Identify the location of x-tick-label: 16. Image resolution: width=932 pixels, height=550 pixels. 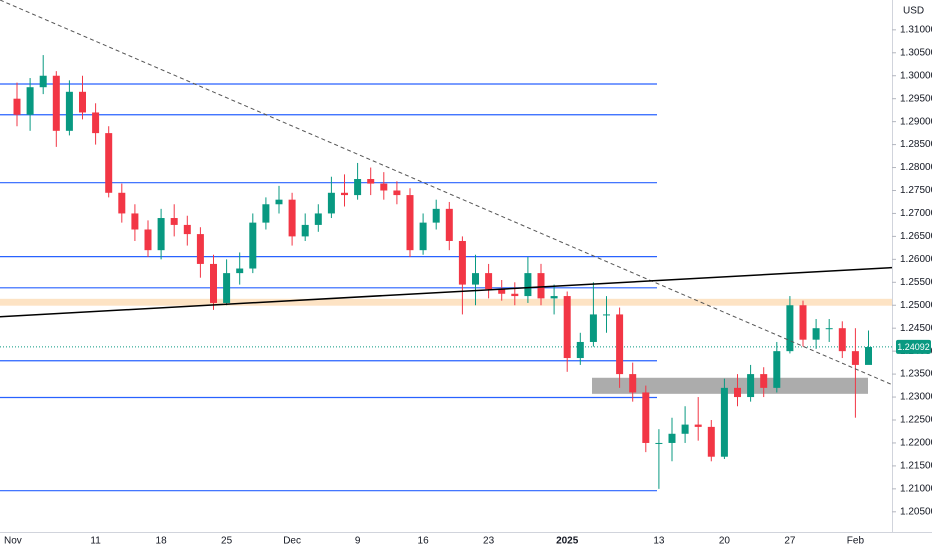
(424, 541).